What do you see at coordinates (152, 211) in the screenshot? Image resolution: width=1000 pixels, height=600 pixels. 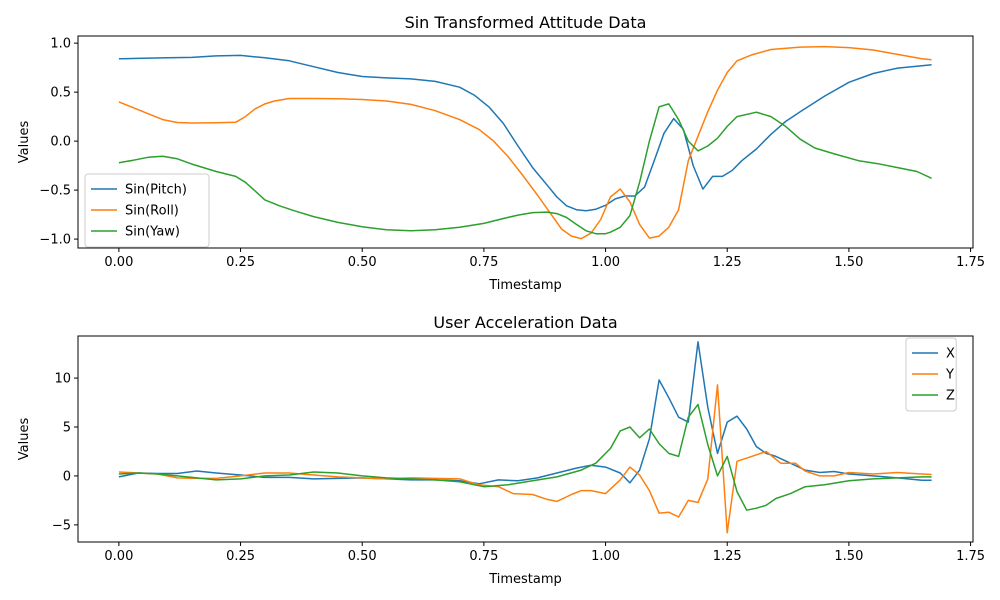 I see `legend-label: Sin(Roll)` at bounding box center [152, 211].